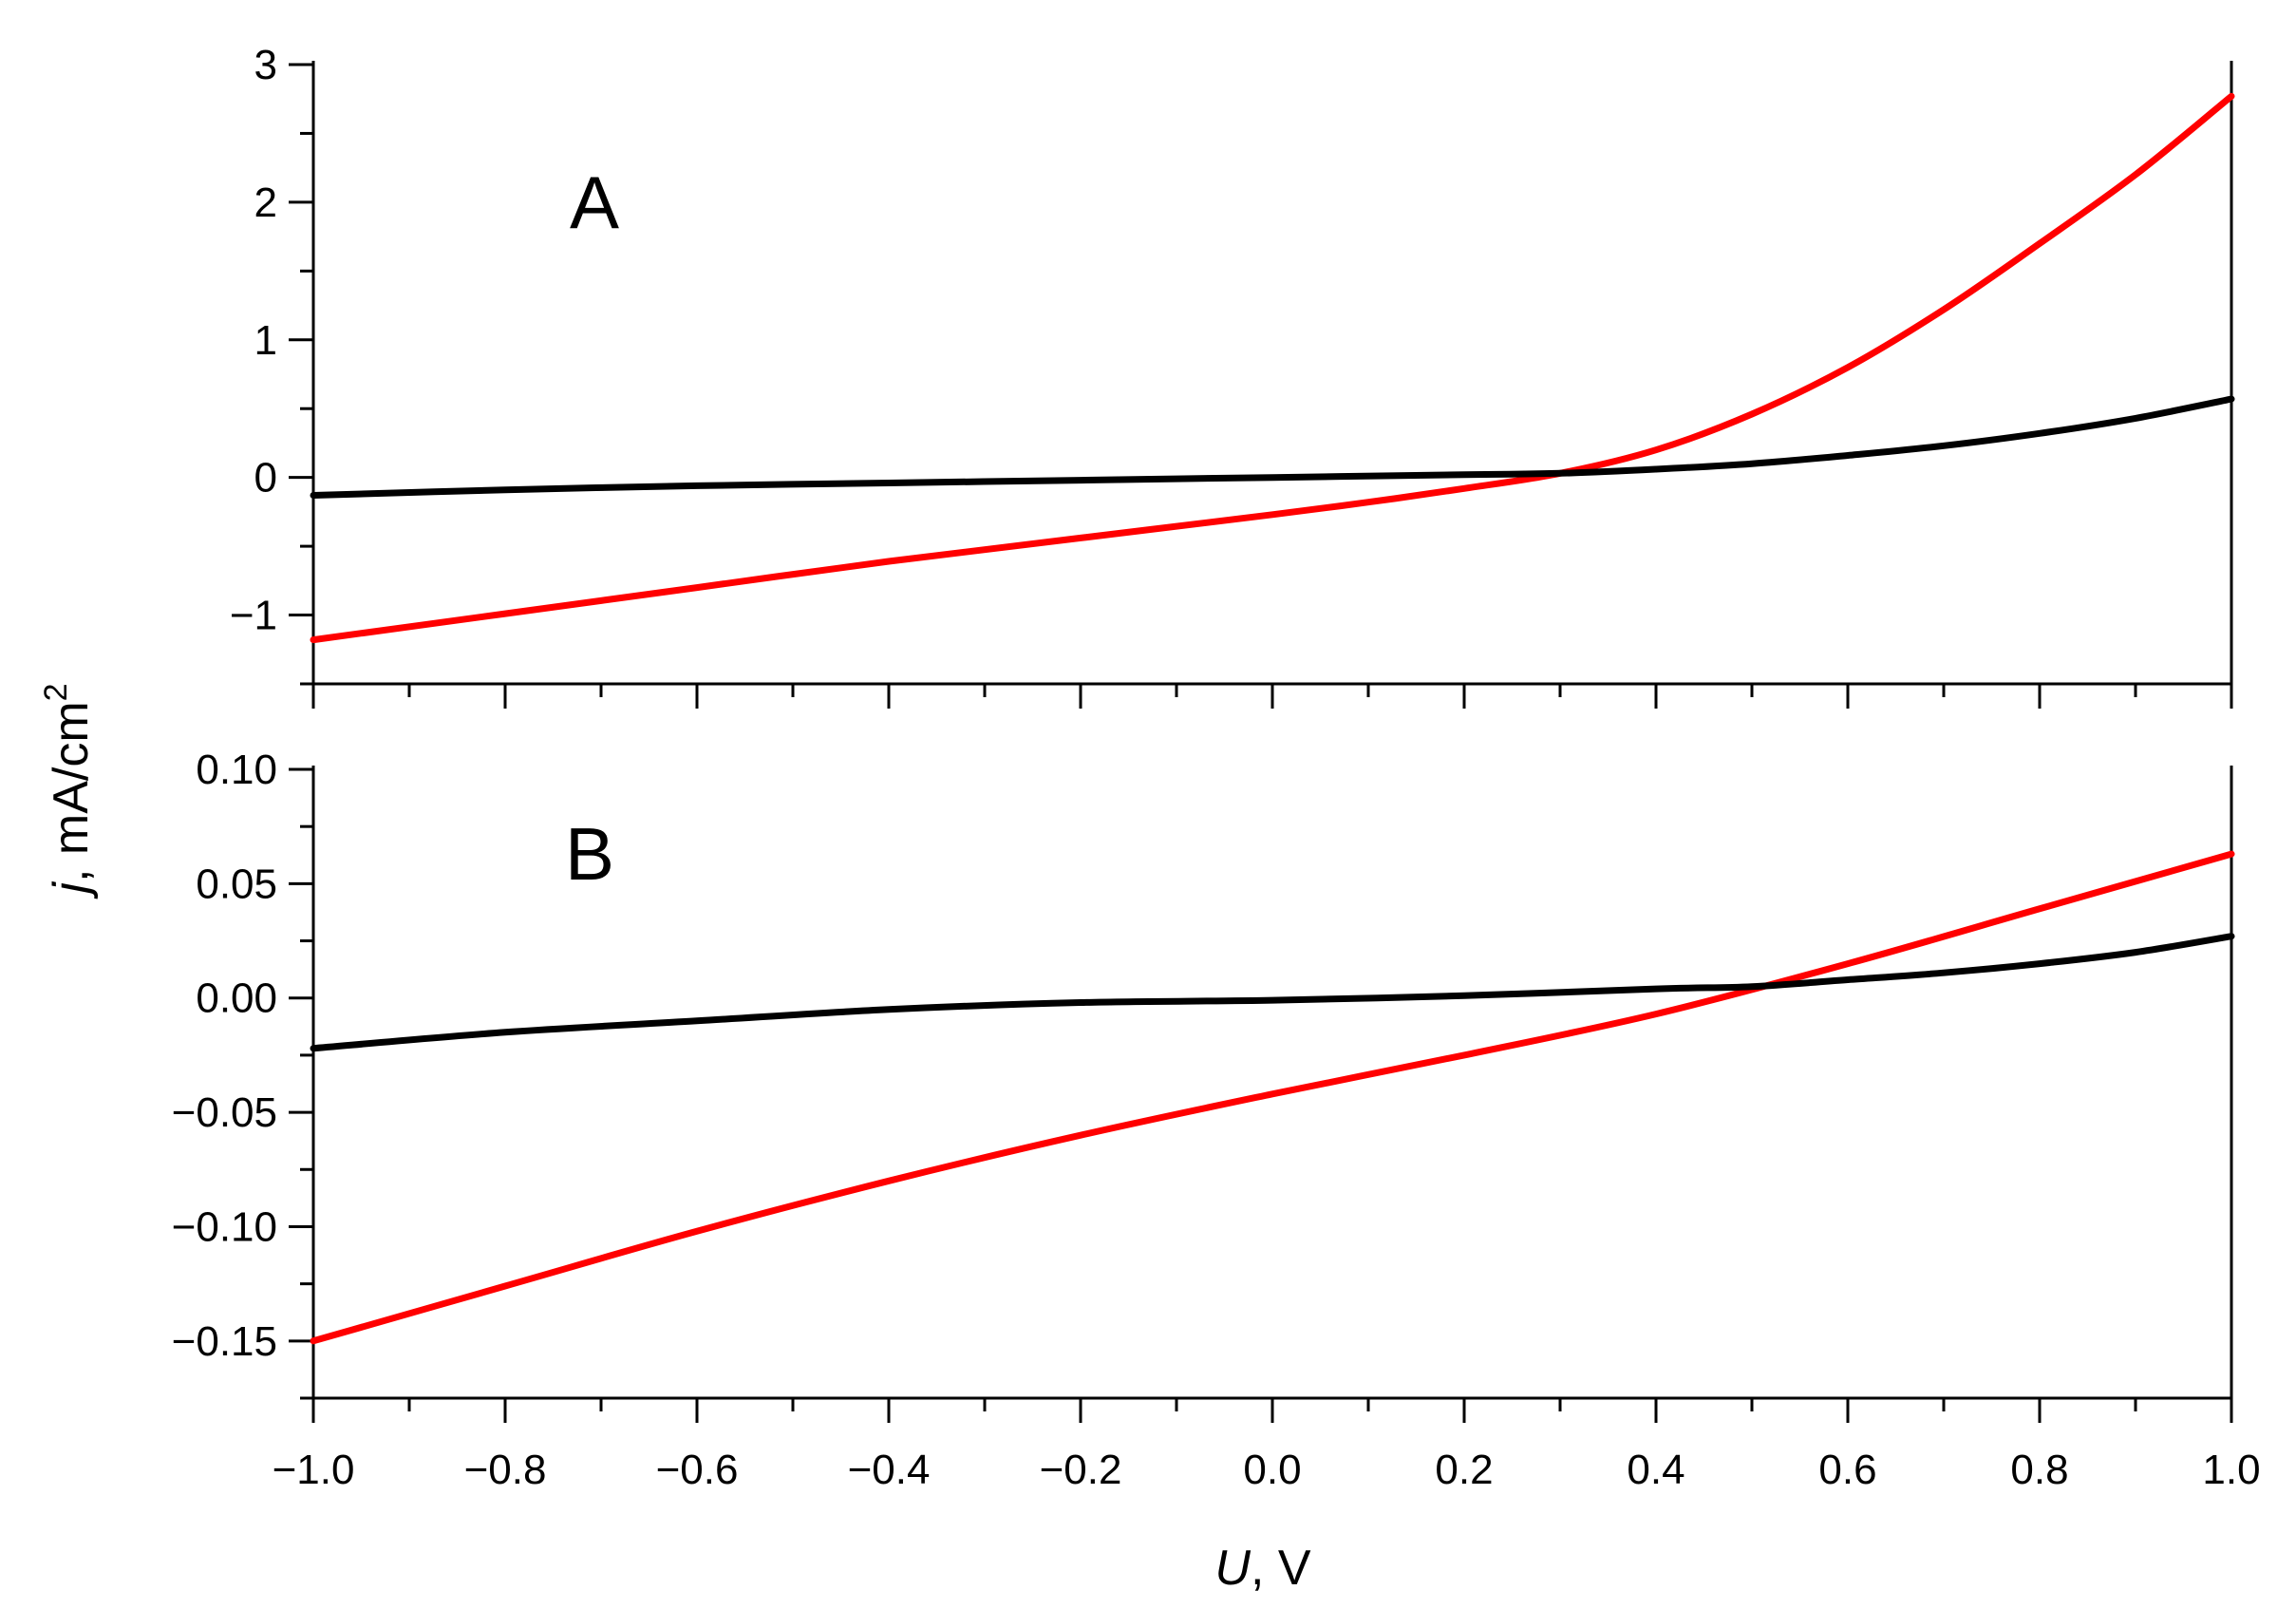 The width and height of the screenshot is (2296, 1609). Describe the element at coordinates (1464, 1470) in the screenshot. I see `x-tick-label: 0.2` at that location.